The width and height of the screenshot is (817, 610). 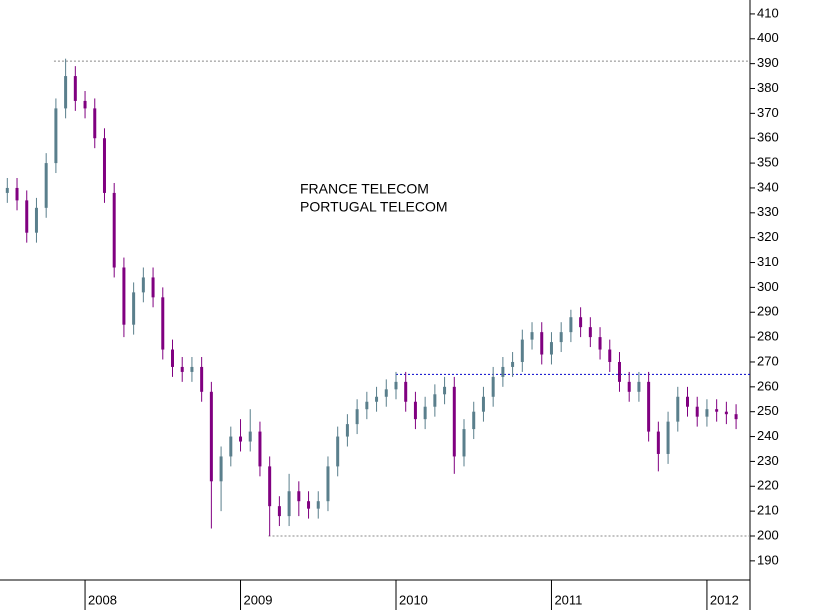 What do you see at coordinates (768, 410) in the screenshot?
I see `y-tick-label: 250` at bounding box center [768, 410].